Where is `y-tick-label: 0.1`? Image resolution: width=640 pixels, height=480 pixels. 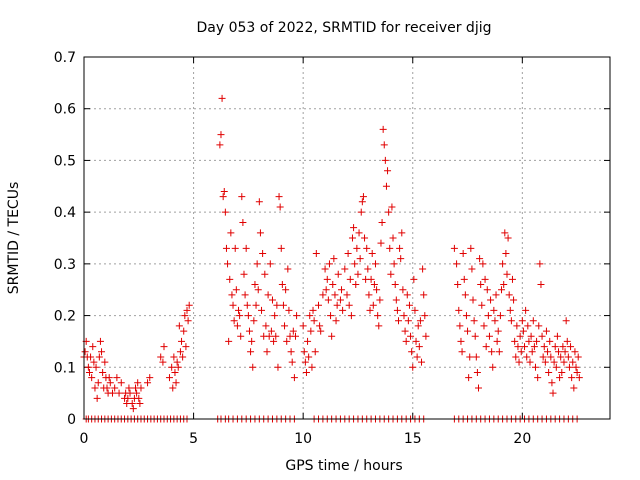
y-tick-label: 0.1 is located at coordinates (65, 368).